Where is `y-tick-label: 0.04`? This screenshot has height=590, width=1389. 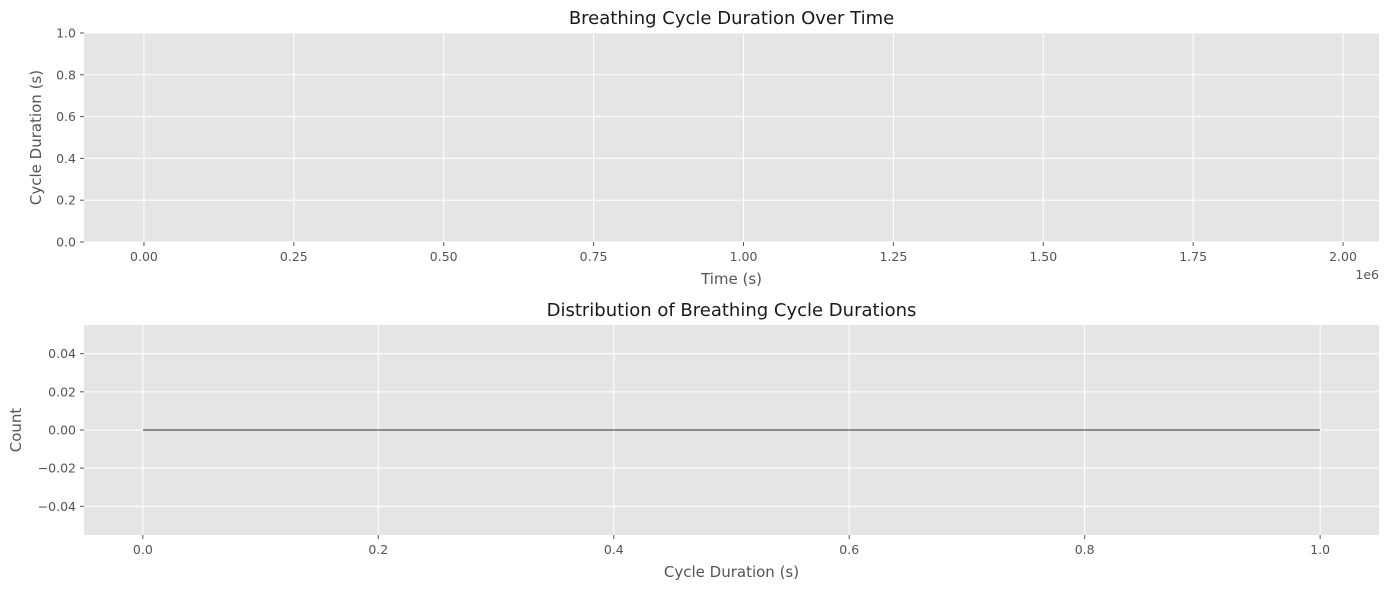 y-tick-label: 0.04 is located at coordinates (62, 353).